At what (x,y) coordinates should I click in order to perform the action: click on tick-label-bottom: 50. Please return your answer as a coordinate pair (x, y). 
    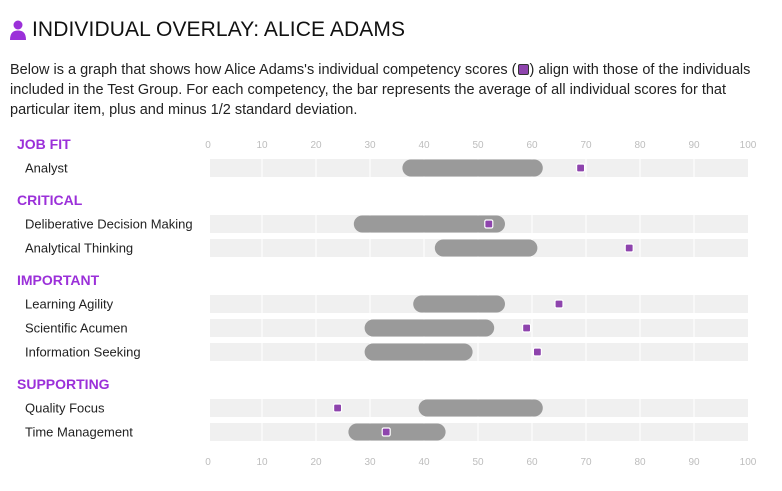
    Looking at the image, I should click on (478, 462).